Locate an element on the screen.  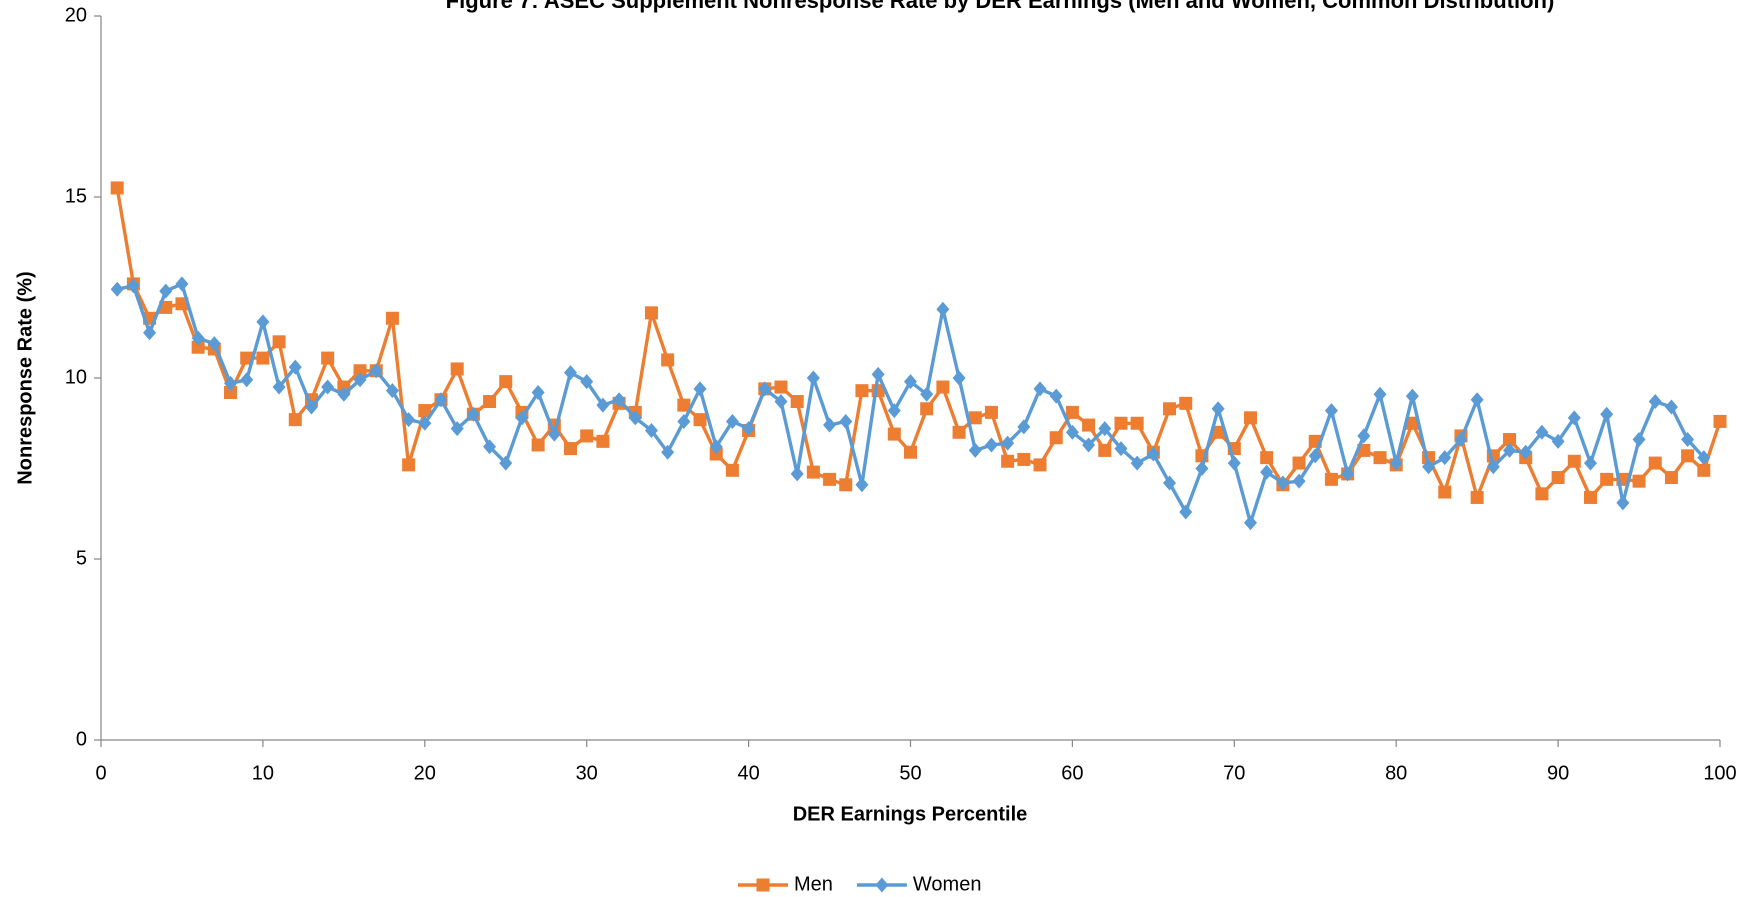
legend-label: Men is located at coordinates (813, 884).